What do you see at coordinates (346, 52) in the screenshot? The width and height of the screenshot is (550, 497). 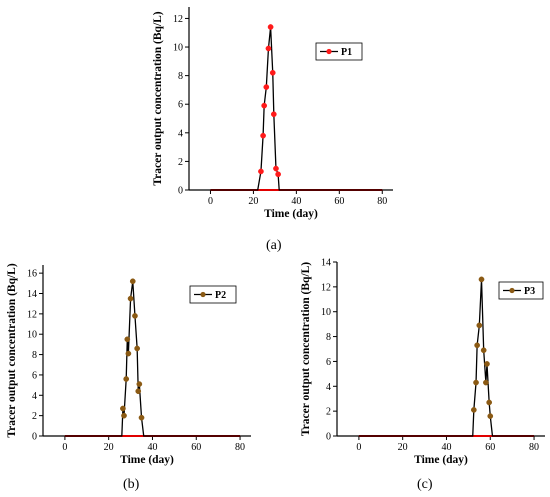 I see `legend-label: P1` at bounding box center [346, 52].